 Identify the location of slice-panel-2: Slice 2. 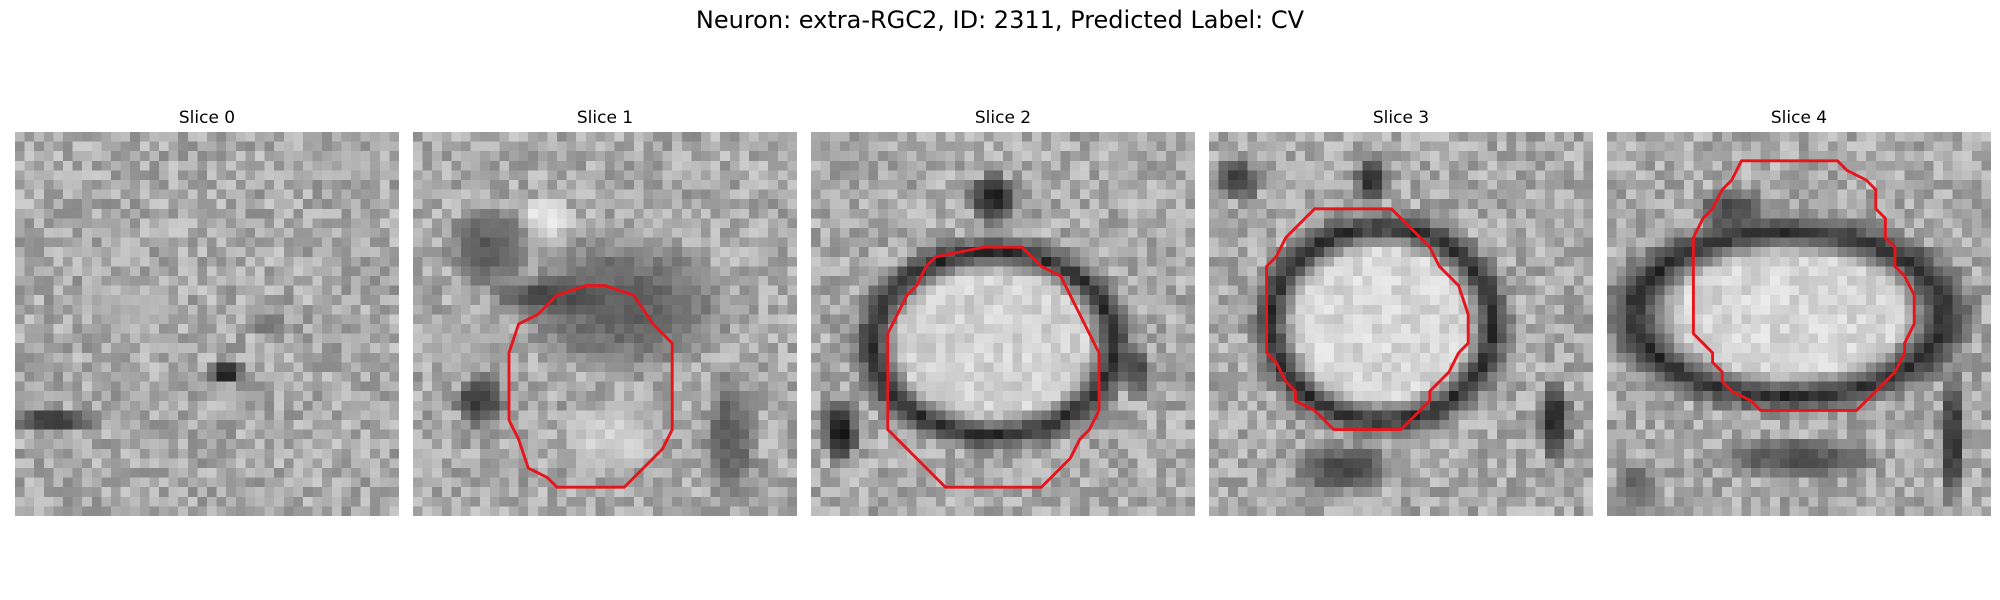
(1003, 310).